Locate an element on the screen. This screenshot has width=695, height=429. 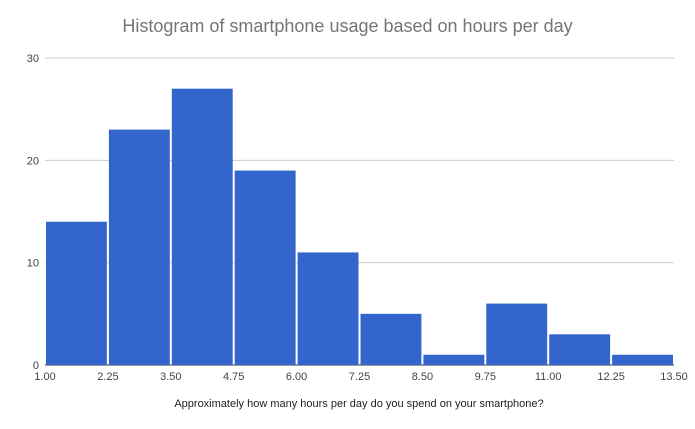
x-tick-label-3: 4.75 is located at coordinates (233, 377).